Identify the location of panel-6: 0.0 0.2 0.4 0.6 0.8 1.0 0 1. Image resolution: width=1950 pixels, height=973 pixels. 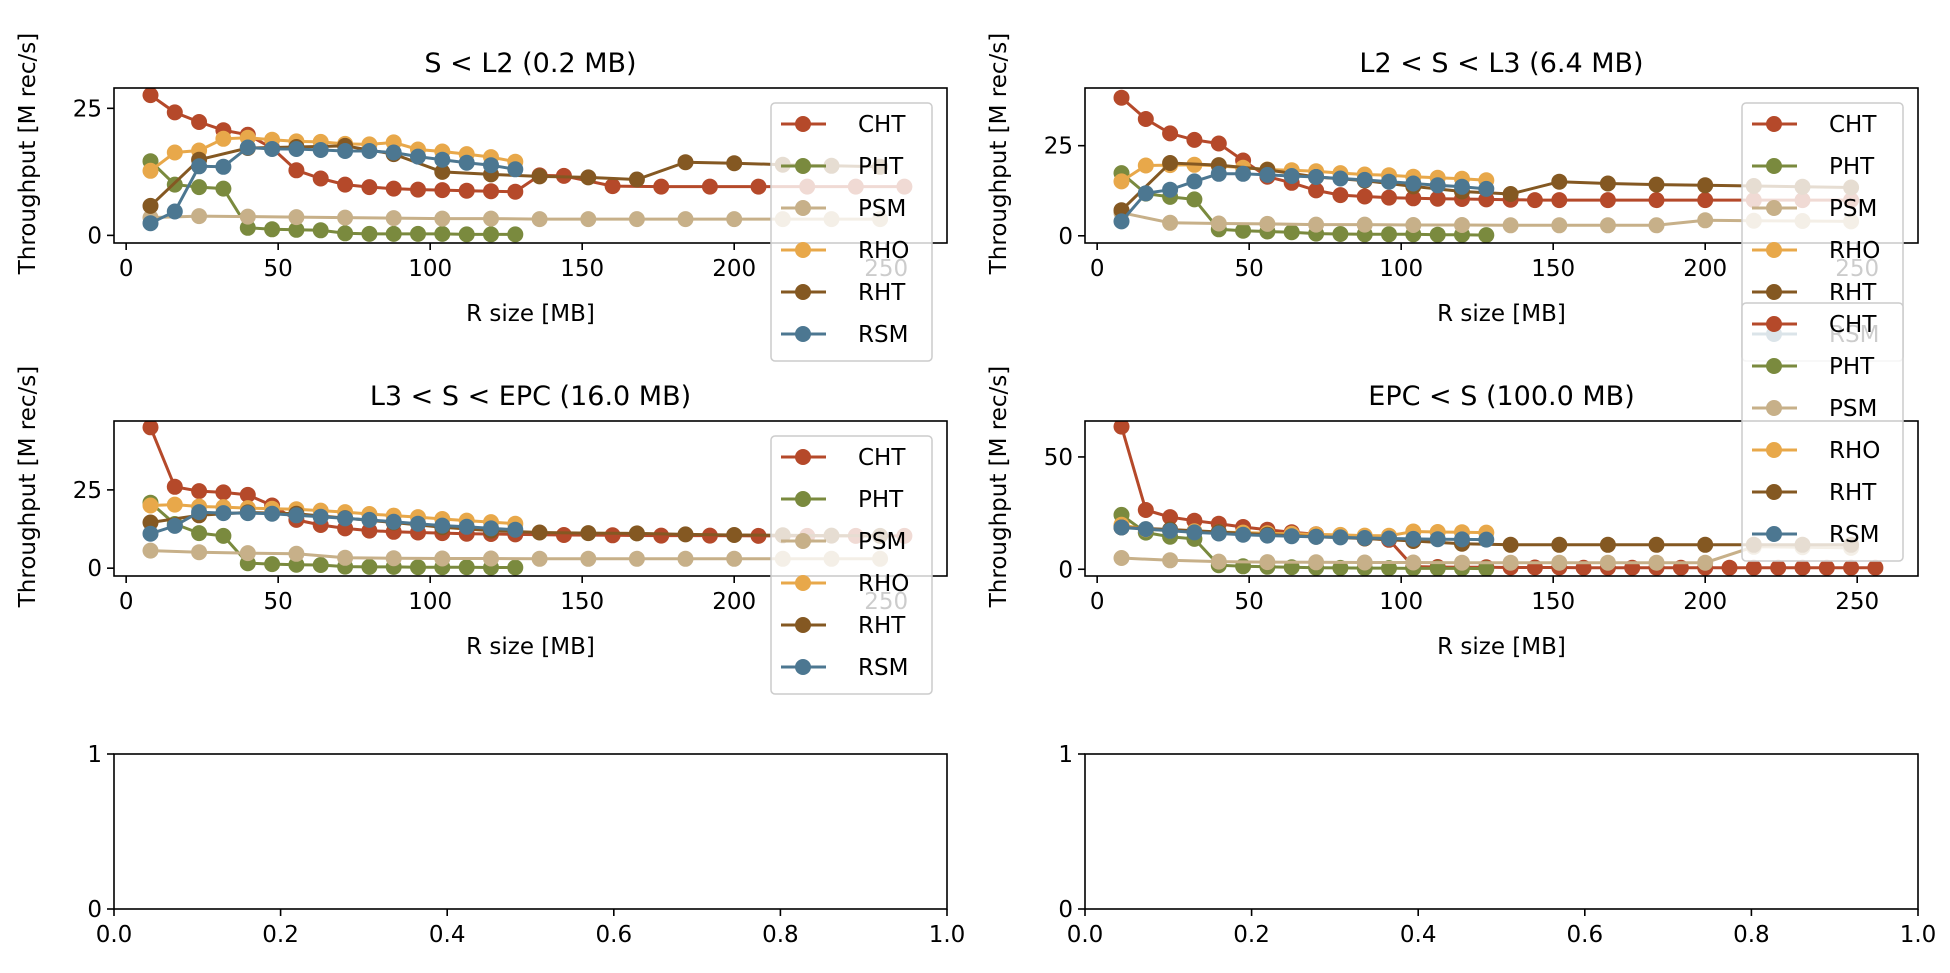
(1497, 845).